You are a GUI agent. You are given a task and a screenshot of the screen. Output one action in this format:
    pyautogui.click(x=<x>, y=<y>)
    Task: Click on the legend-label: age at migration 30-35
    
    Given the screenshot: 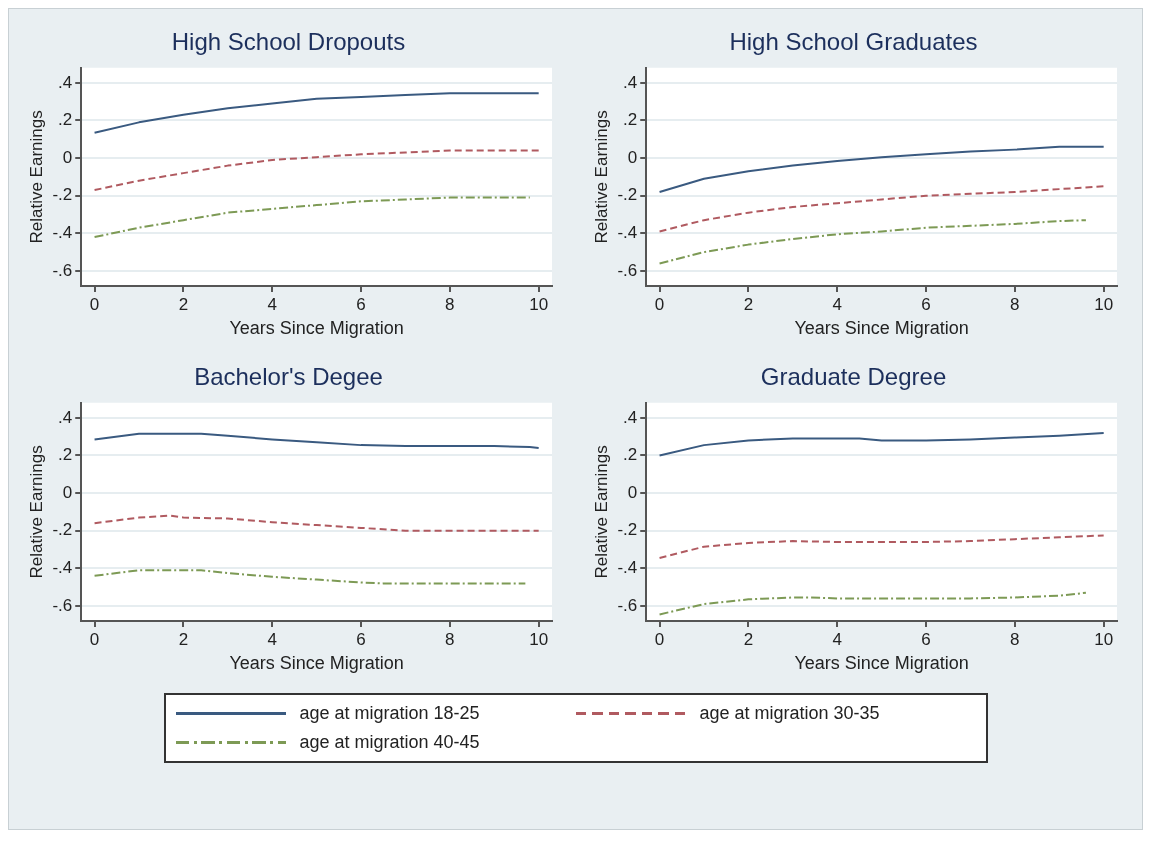 What is the action you would take?
    pyautogui.click(x=789, y=713)
    